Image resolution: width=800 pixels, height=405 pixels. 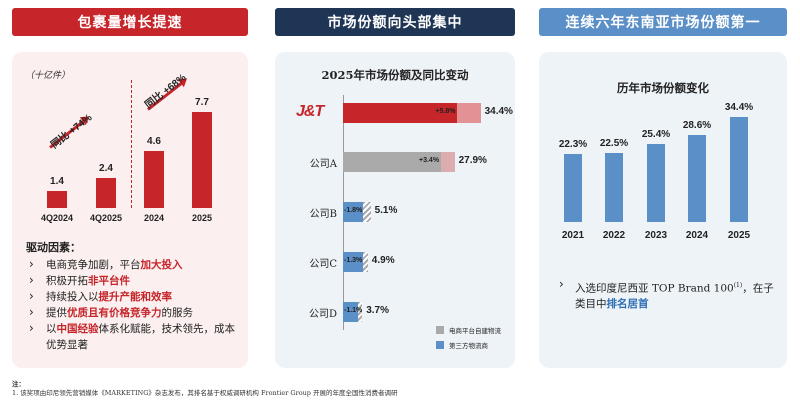 What do you see at coordinates (614, 235) in the screenshot?
I see `history-category-label: 2022` at bounding box center [614, 235].